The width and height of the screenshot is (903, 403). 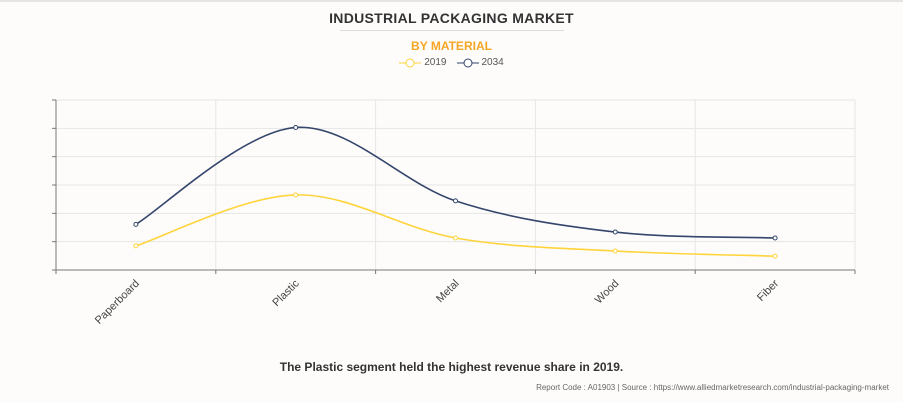 What do you see at coordinates (480, 62) in the screenshot?
I see `legend-item-2034: 2034` at bounding box center [480, 62].